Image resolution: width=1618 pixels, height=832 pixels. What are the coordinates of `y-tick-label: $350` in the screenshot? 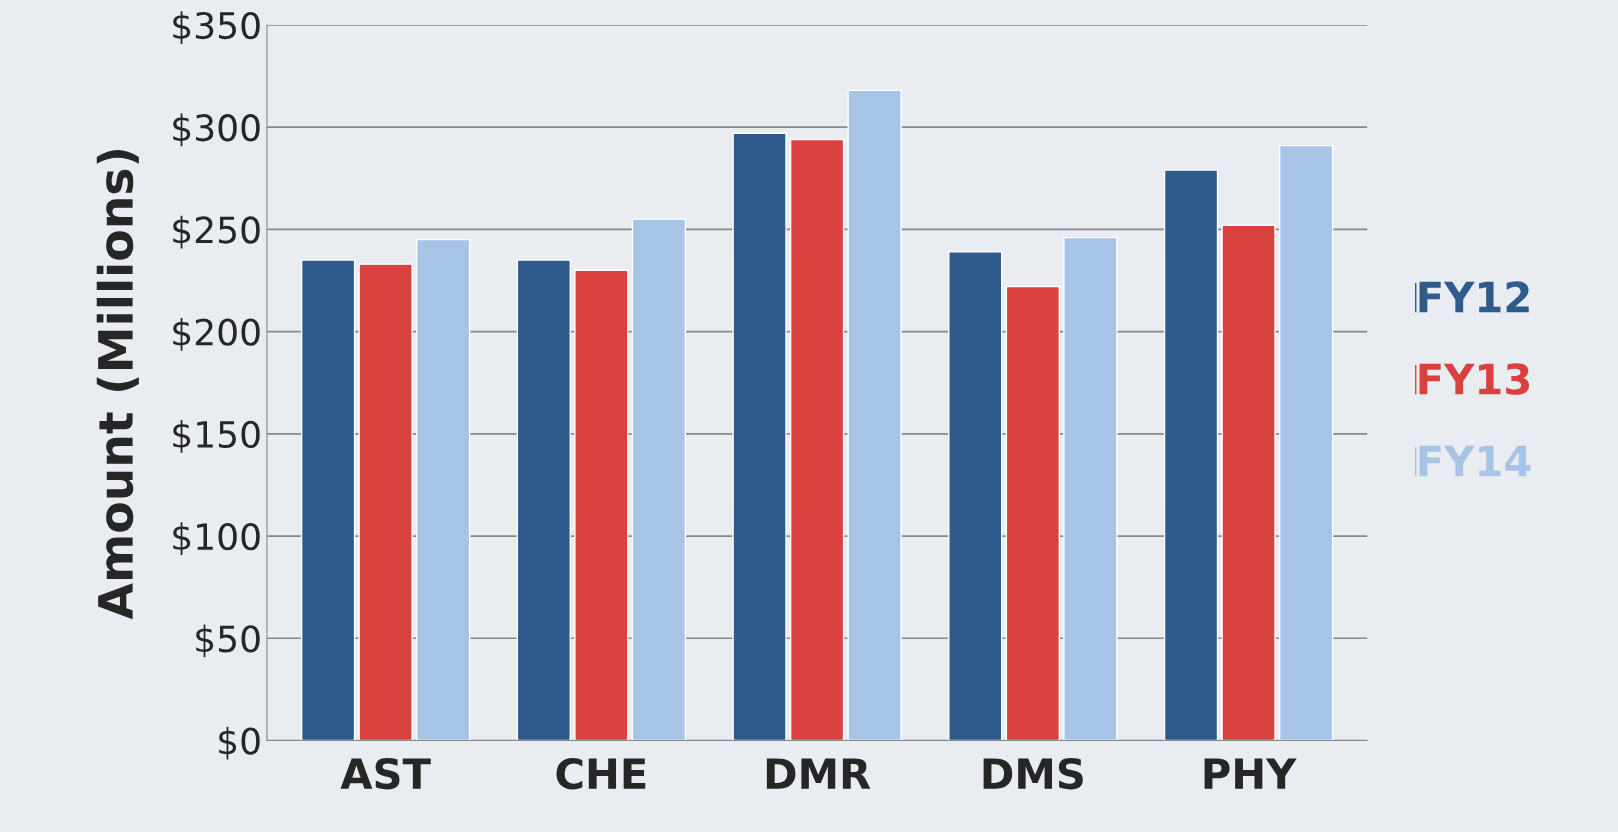 It's located at (216, 27).